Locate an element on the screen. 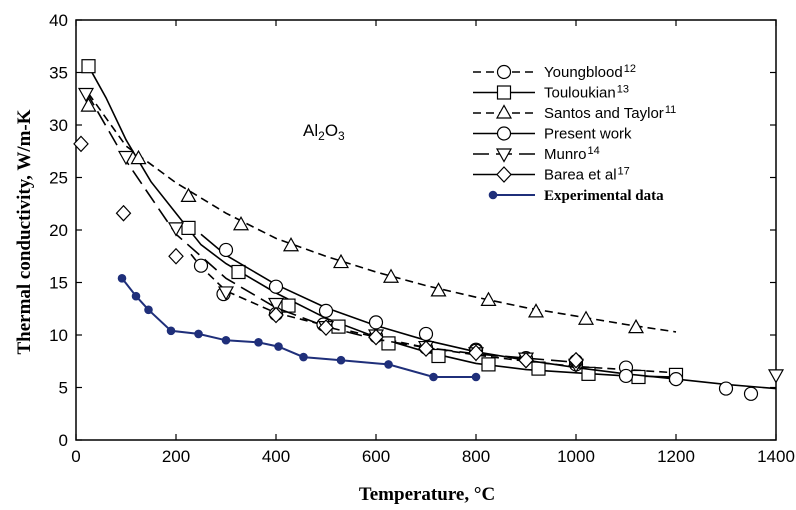 The width and height of the screenshot is (796, 510). legend-item-youngblood: Youngblood12 is located at coordinates (554, 72).